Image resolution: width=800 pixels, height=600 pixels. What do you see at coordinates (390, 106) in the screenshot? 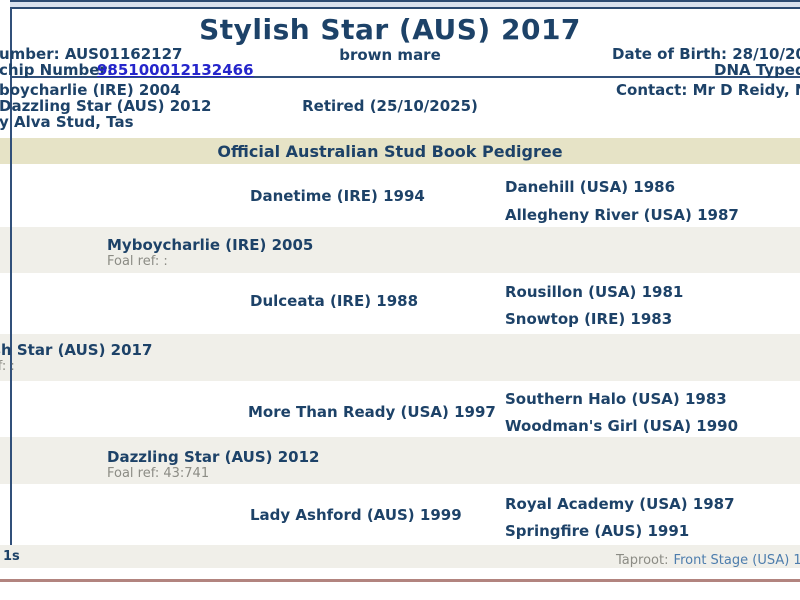
I see `status-retired: Retired (25/10/2025)` at bounding box center [390, 106].